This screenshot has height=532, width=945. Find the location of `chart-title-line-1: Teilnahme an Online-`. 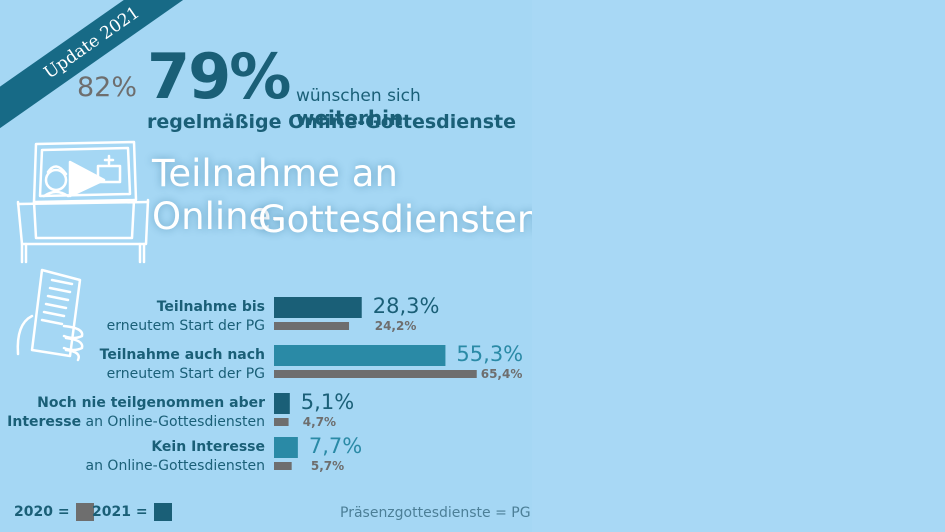

chart-title-line-1: Teilnahme an Online- is located at coordinates (275, 195).